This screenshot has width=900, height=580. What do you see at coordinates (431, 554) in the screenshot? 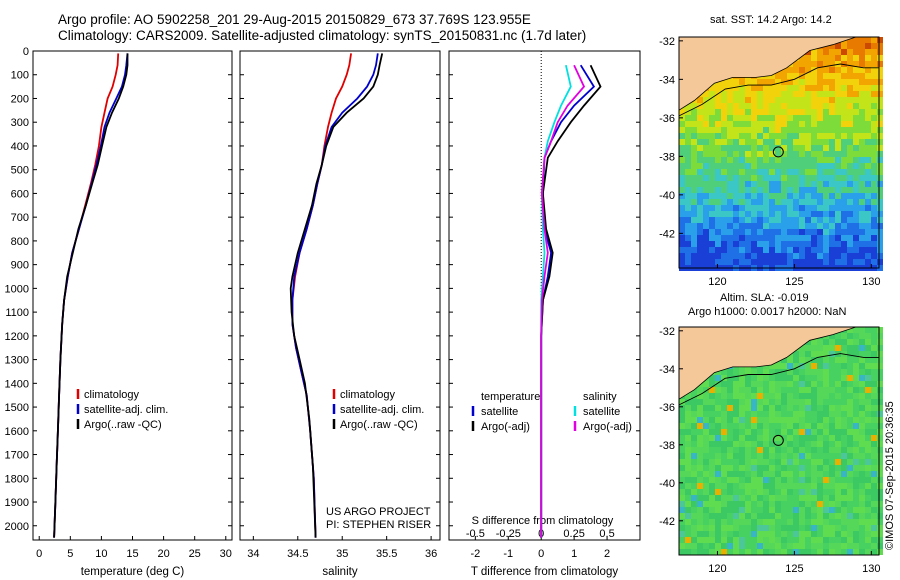
I see `salinity-profile-xtick-label: 36` at bounding box center [431, 554].